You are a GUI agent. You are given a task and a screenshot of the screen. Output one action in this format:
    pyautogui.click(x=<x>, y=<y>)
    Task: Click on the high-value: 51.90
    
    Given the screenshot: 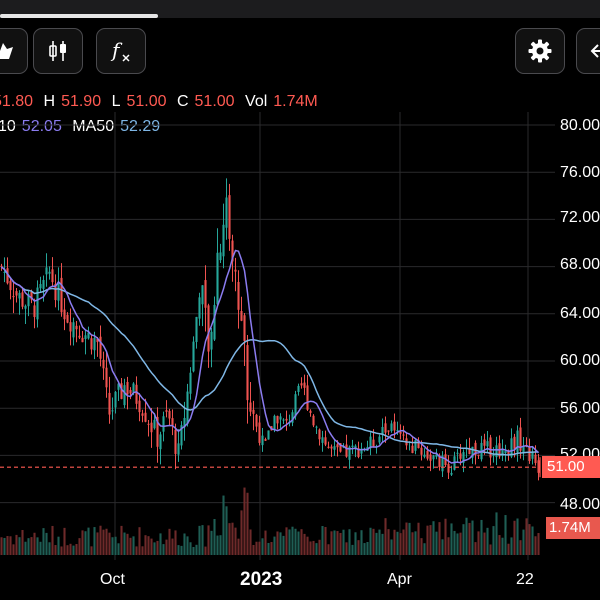 What is the action you would take?
    pyautogui.click(x=81, y=101)
    